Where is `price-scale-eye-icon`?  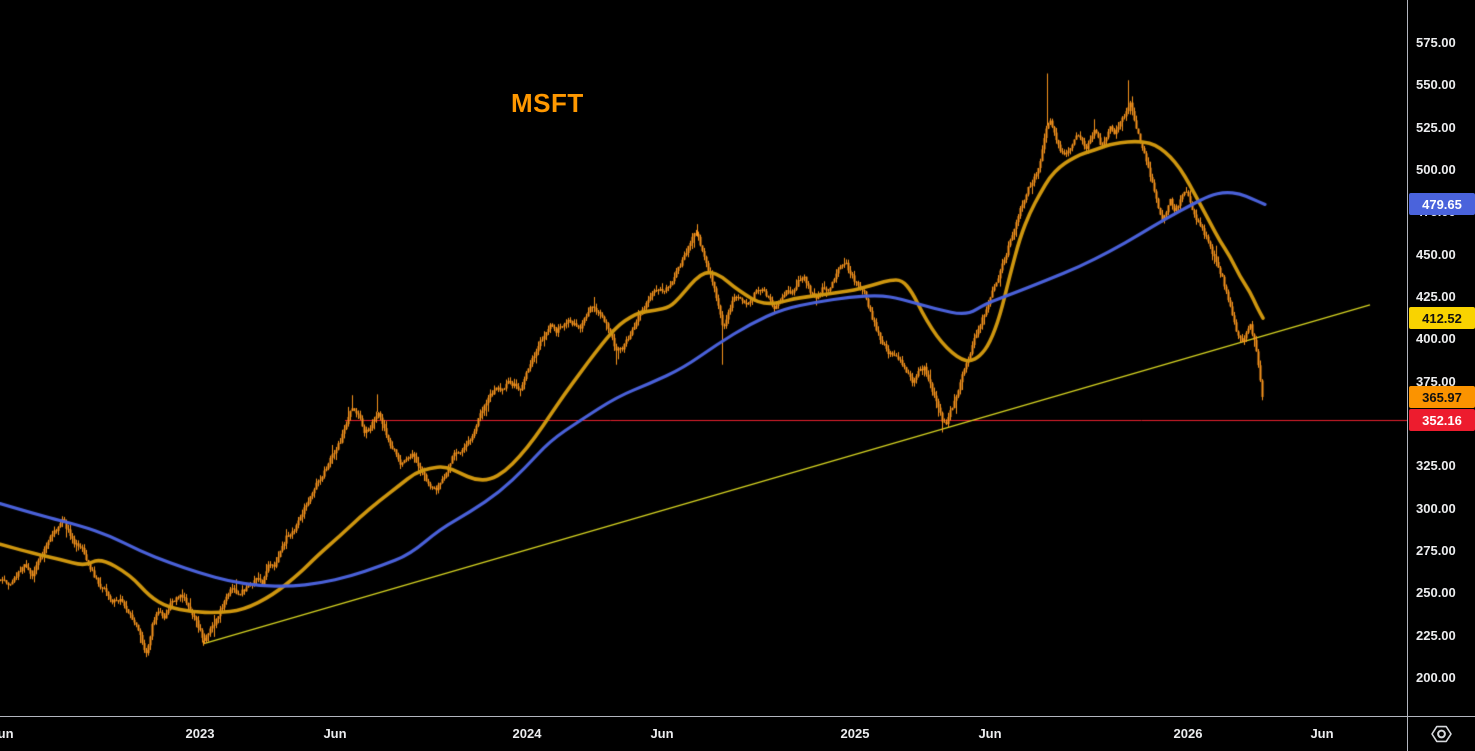 price-scale-eye-icon is located at coordinates (1441, 734).